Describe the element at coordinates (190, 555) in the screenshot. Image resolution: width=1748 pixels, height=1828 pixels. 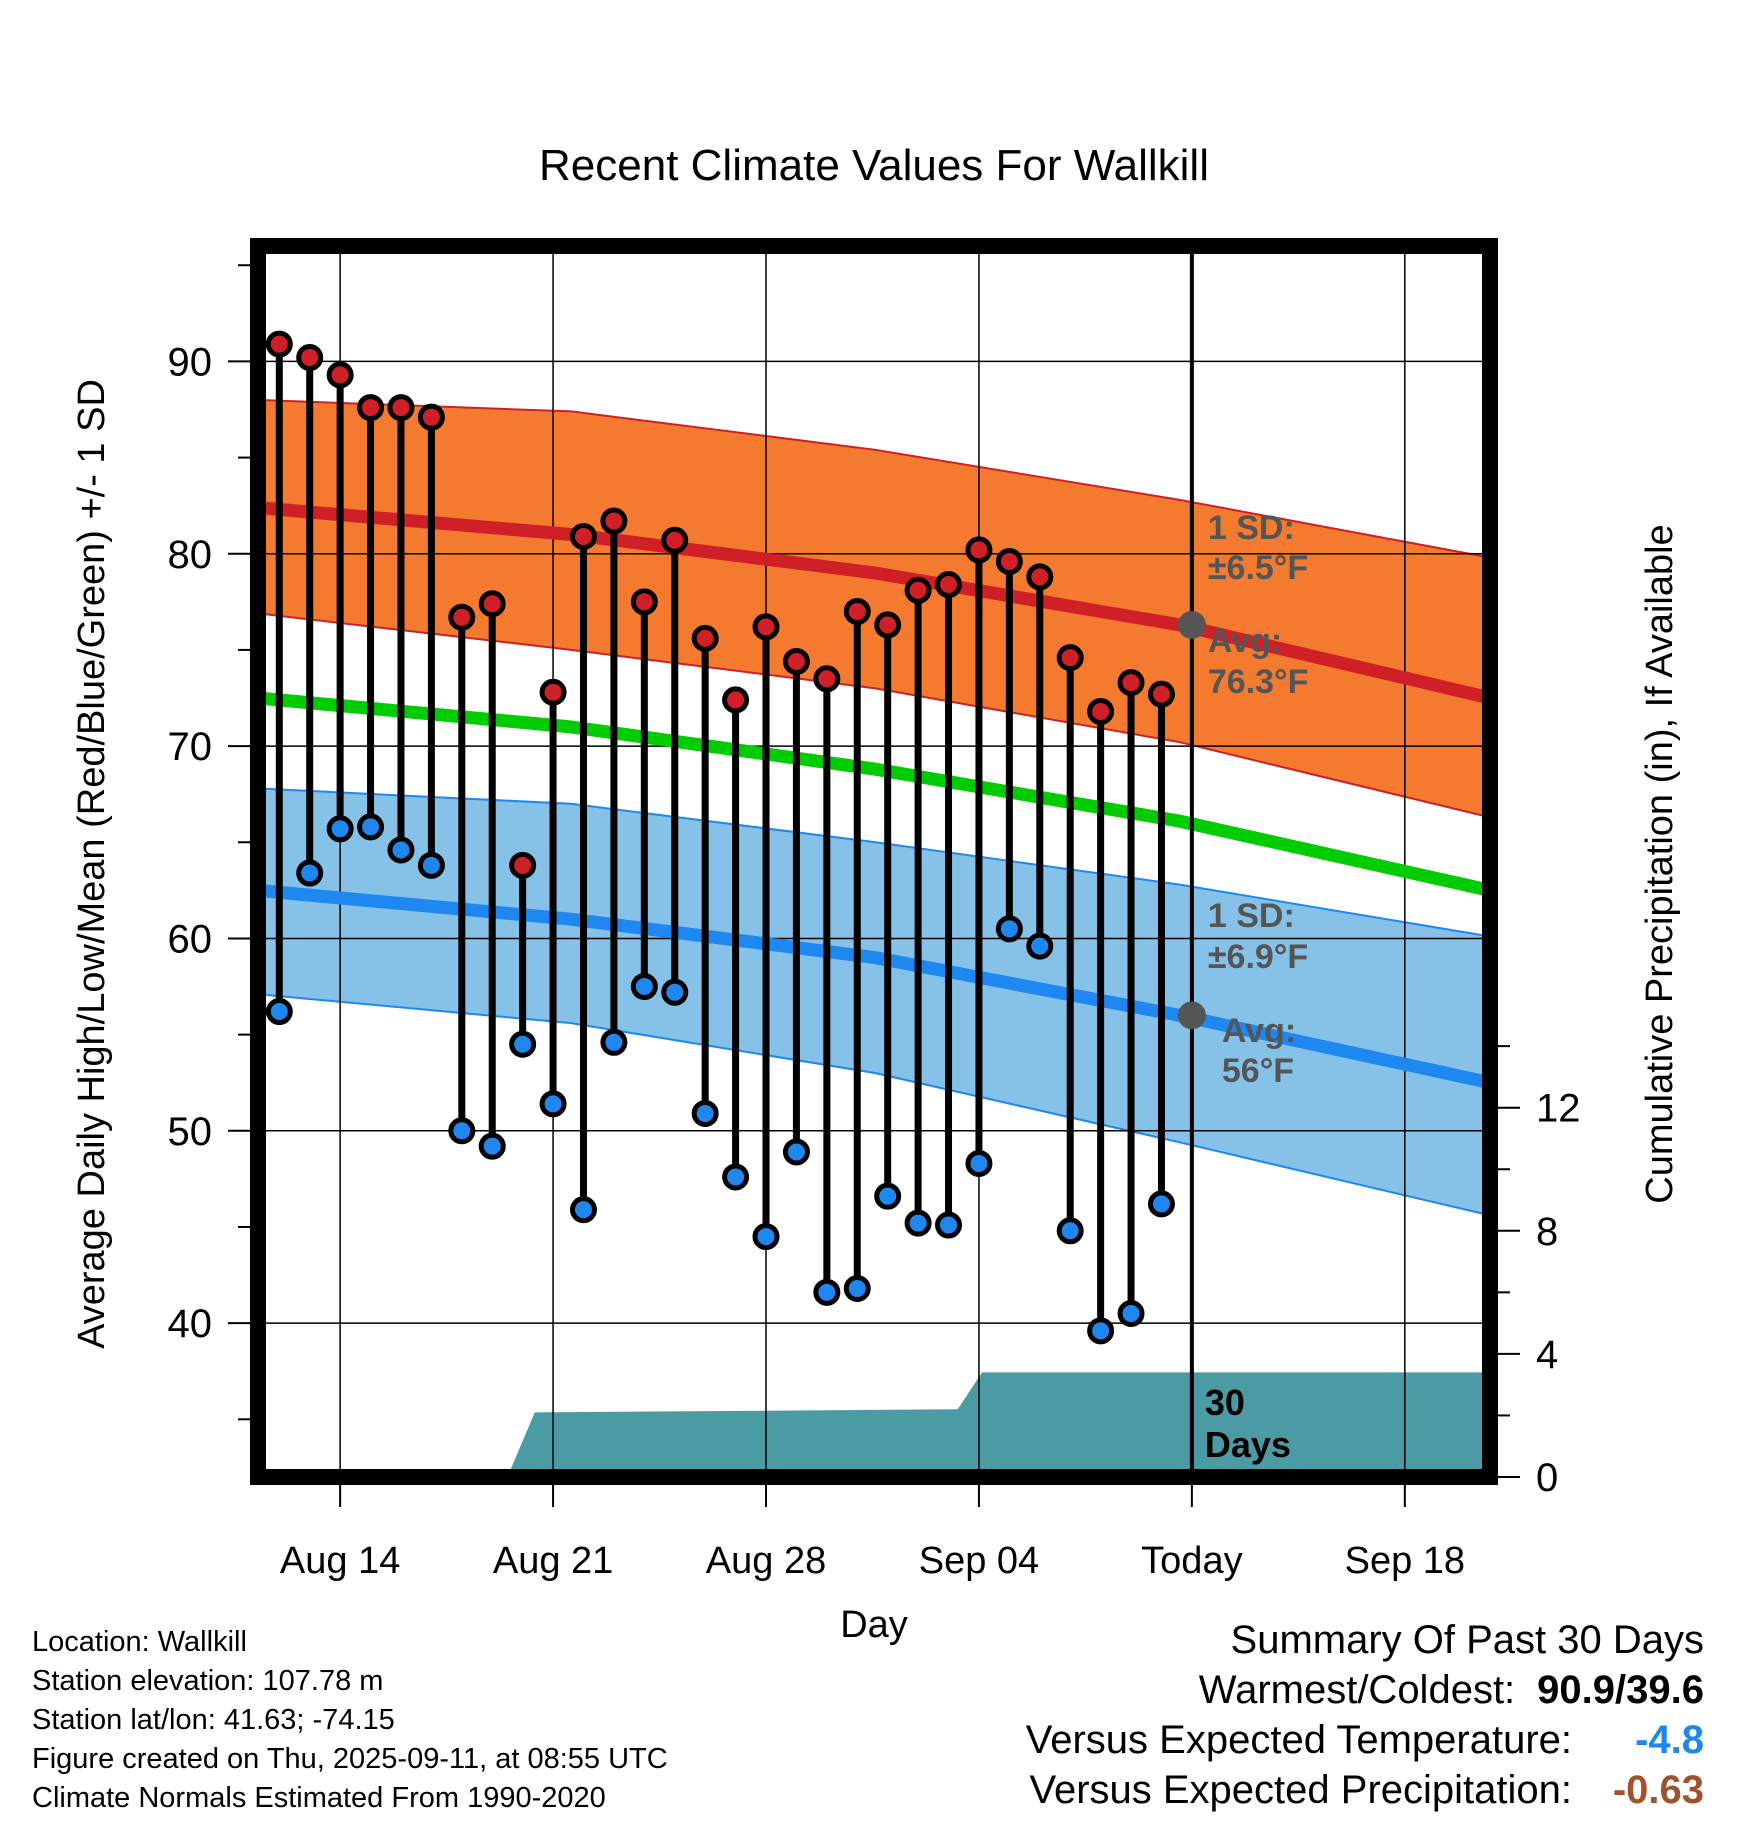
I see `y-left-tick-label: 80` at that location.